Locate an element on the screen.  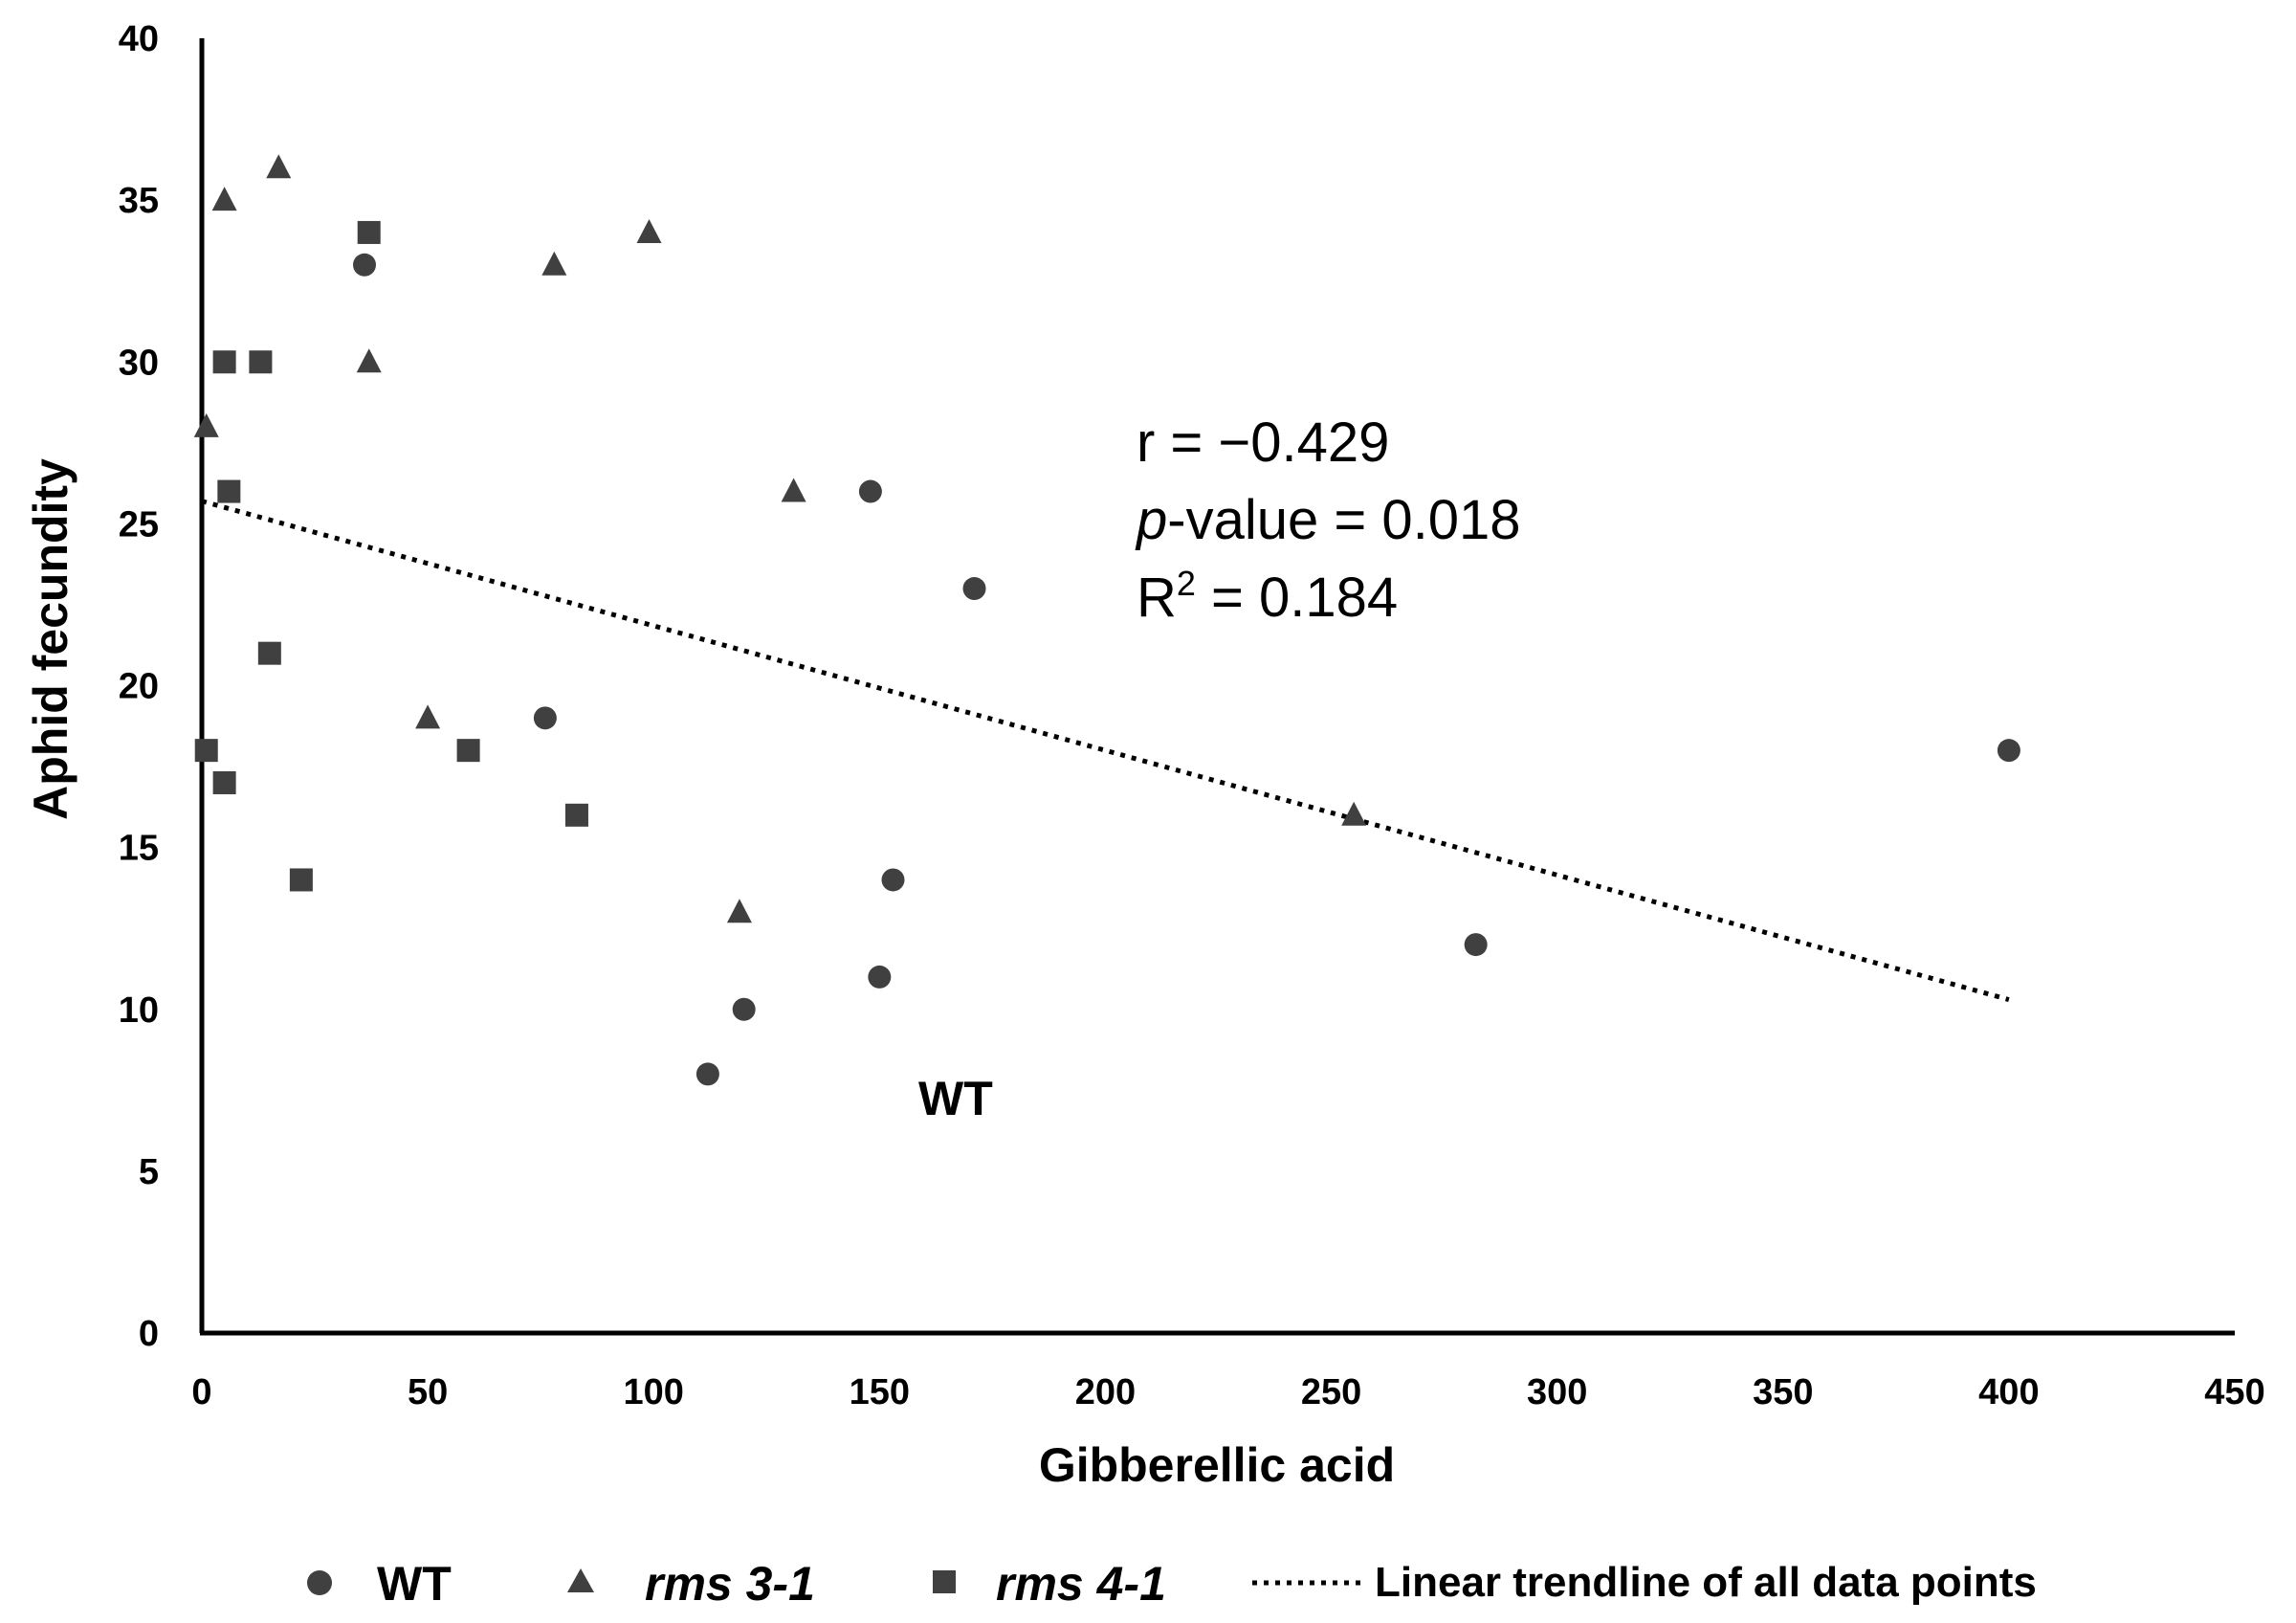
legend-trendline-label: Linear trendline of all data points is located at coordinates (1706, 1582).